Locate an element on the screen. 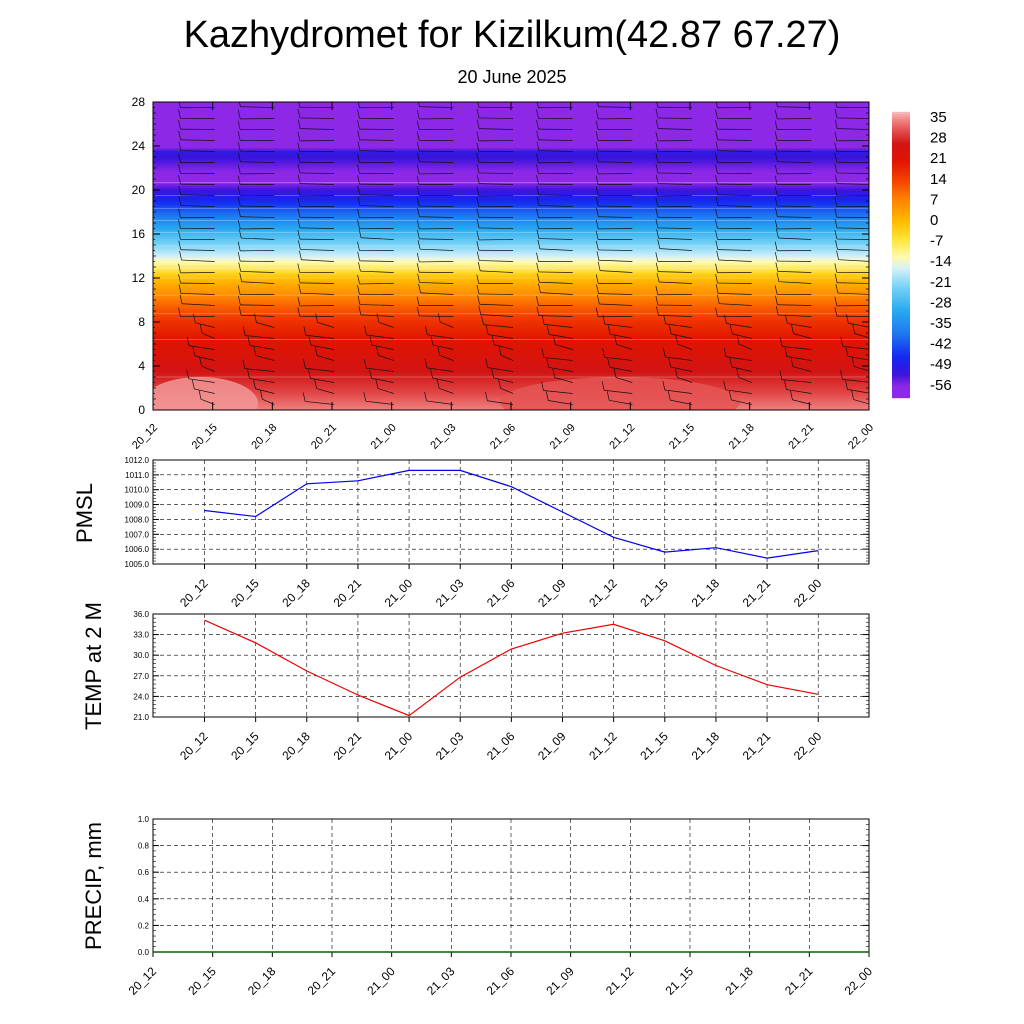  y-tick-label: 1012.0 is located at coordinates (137, 460).